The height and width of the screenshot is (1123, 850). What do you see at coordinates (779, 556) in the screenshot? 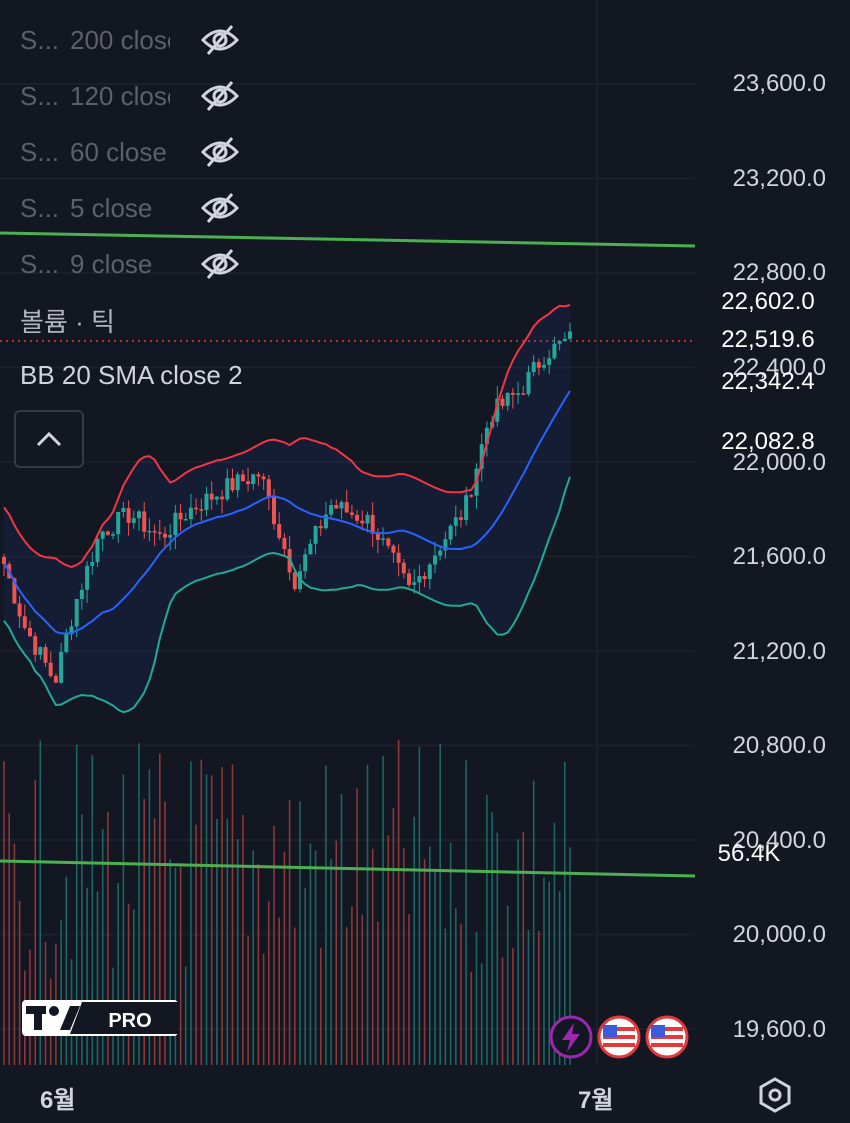
I see `y-tick-label: 21,600.0` at bounding box center [779, 556].